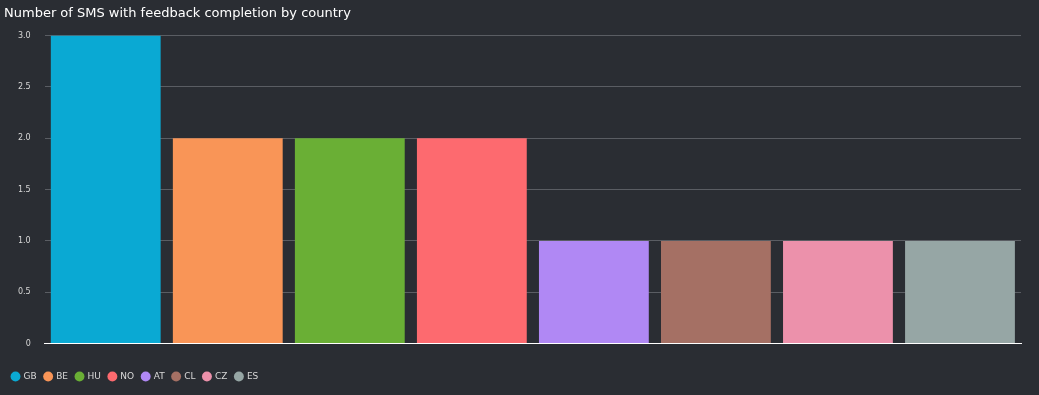 The image size is (1039, 395). What do you see at coordinates (24, 241) in the screenshot?
I see `y-tick-label: 1.0` at bounding box center [24, 241].